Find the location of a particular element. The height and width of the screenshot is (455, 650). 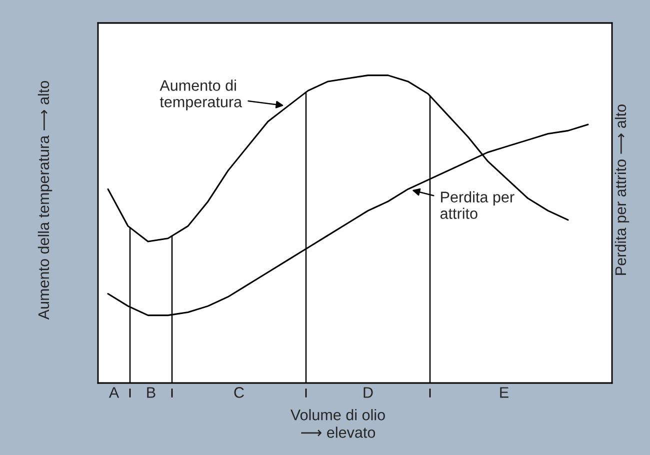

text: C is located at coordinates (239, 392).